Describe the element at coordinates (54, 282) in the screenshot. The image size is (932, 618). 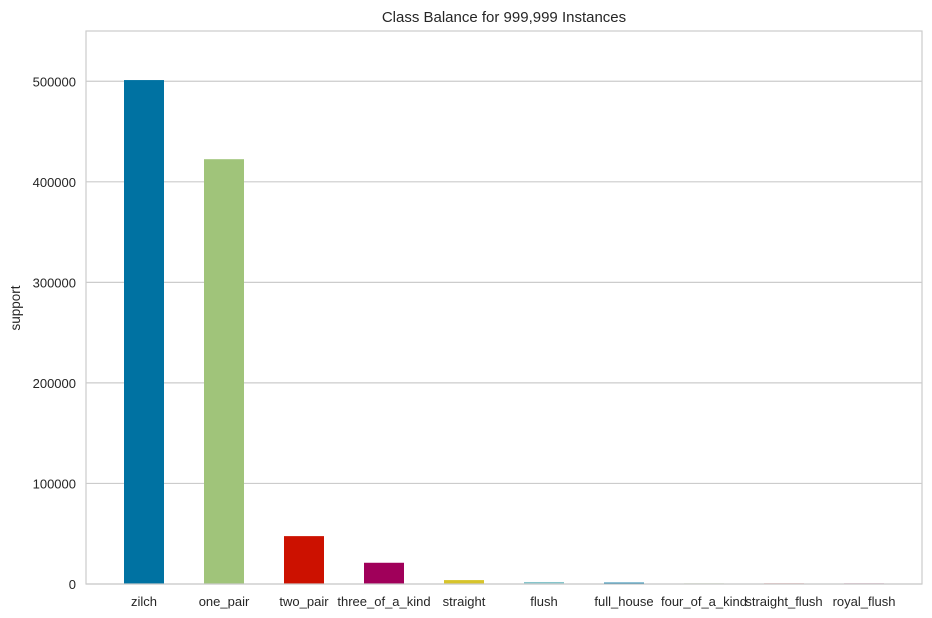
I see `y-tick-label: 300000` at that location.